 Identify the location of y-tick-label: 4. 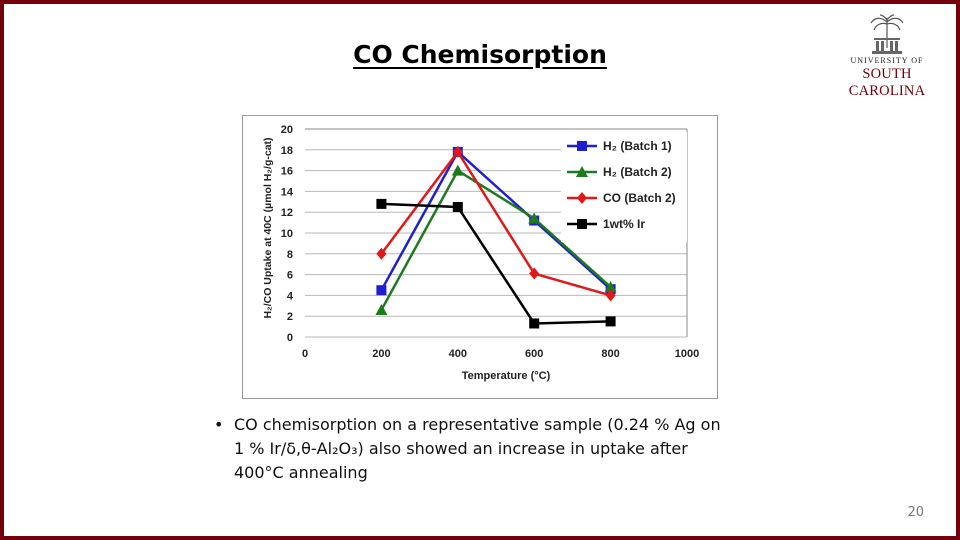
(290, 296).